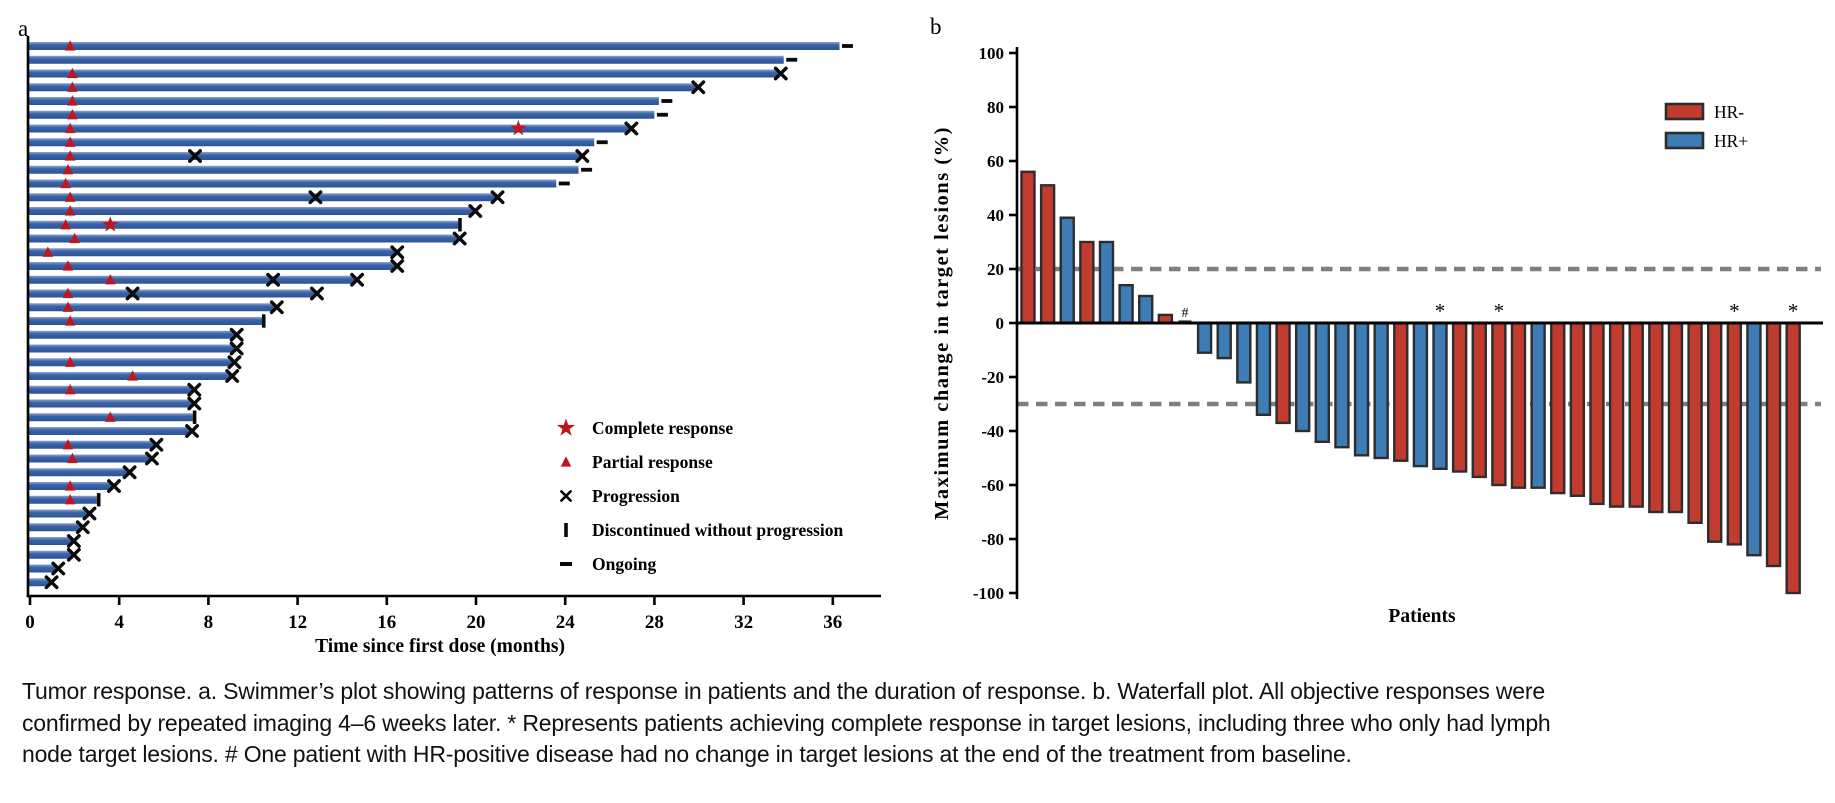 This screenshot has height=803, width=1835. What do you see at coordinates (476, 622) in the screenshot?
I see `x-tick-label: 20` at bounding box center [476, 622].